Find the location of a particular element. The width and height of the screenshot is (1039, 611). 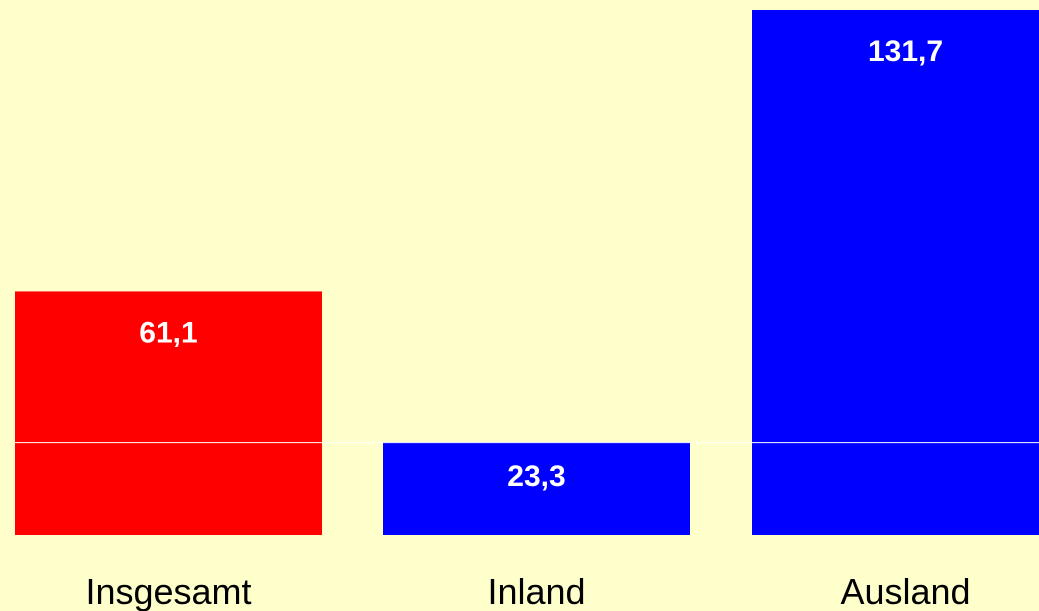

category-labels-group: Insgesamt Inland Ausland is located at coordinates (527, 591).